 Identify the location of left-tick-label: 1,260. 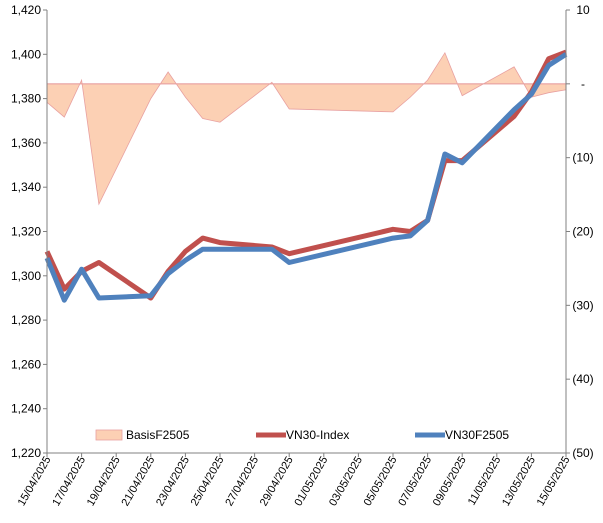
(26, 364).